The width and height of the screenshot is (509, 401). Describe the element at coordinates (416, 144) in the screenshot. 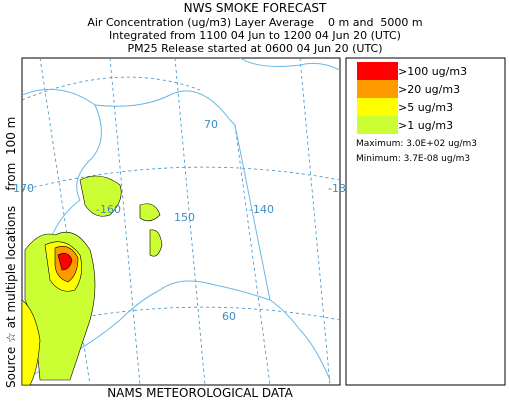

I see `legend-max: Maximum: 3.0E+02 ug/m3` at that location.